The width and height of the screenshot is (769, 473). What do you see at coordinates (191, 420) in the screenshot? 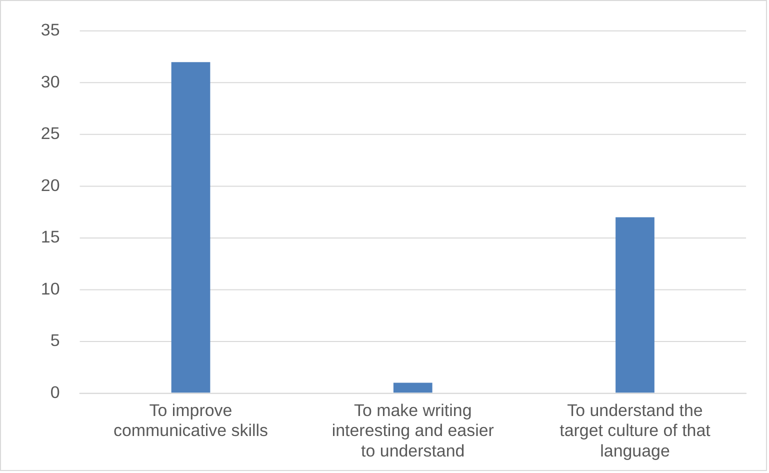
I see `x-tick-label: To improve communicative skills` at bounding box center [191, 420].